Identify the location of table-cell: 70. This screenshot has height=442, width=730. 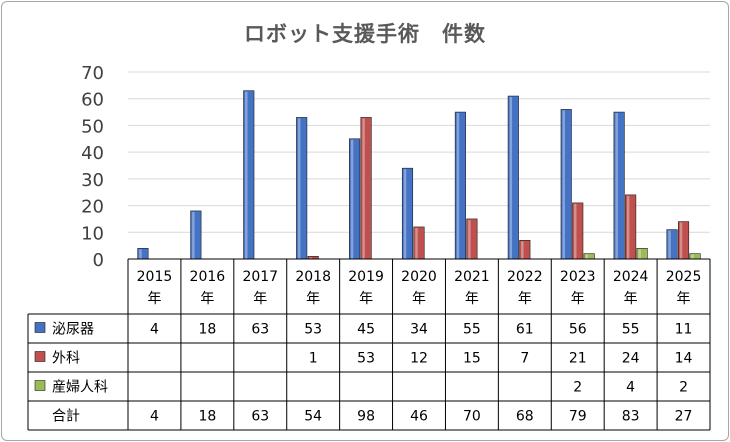
(472, 417).